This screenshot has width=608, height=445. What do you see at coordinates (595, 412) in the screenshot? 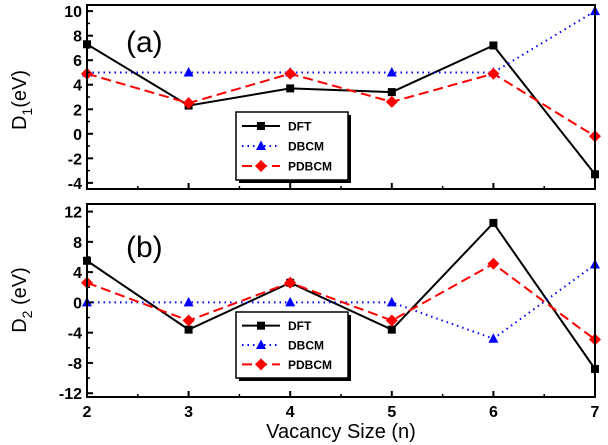
I see `x-tick-label: 7` at bounding box center [595, 412].